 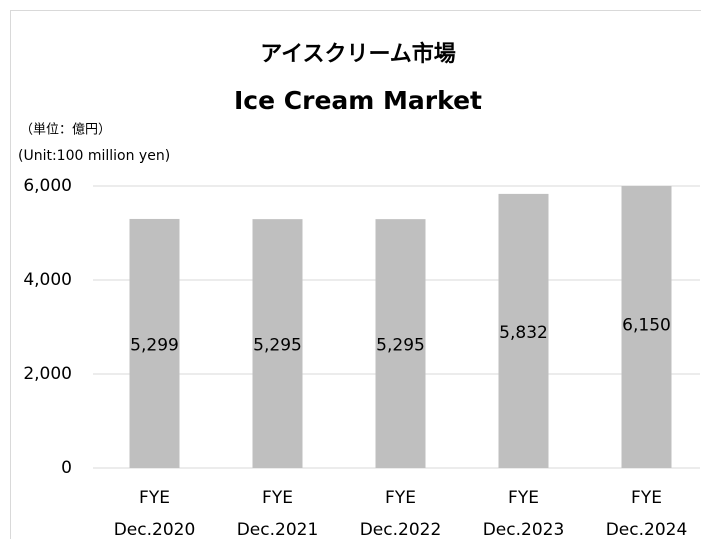 I want to click on y-tick-label: 0, so click(x=66, y=468).